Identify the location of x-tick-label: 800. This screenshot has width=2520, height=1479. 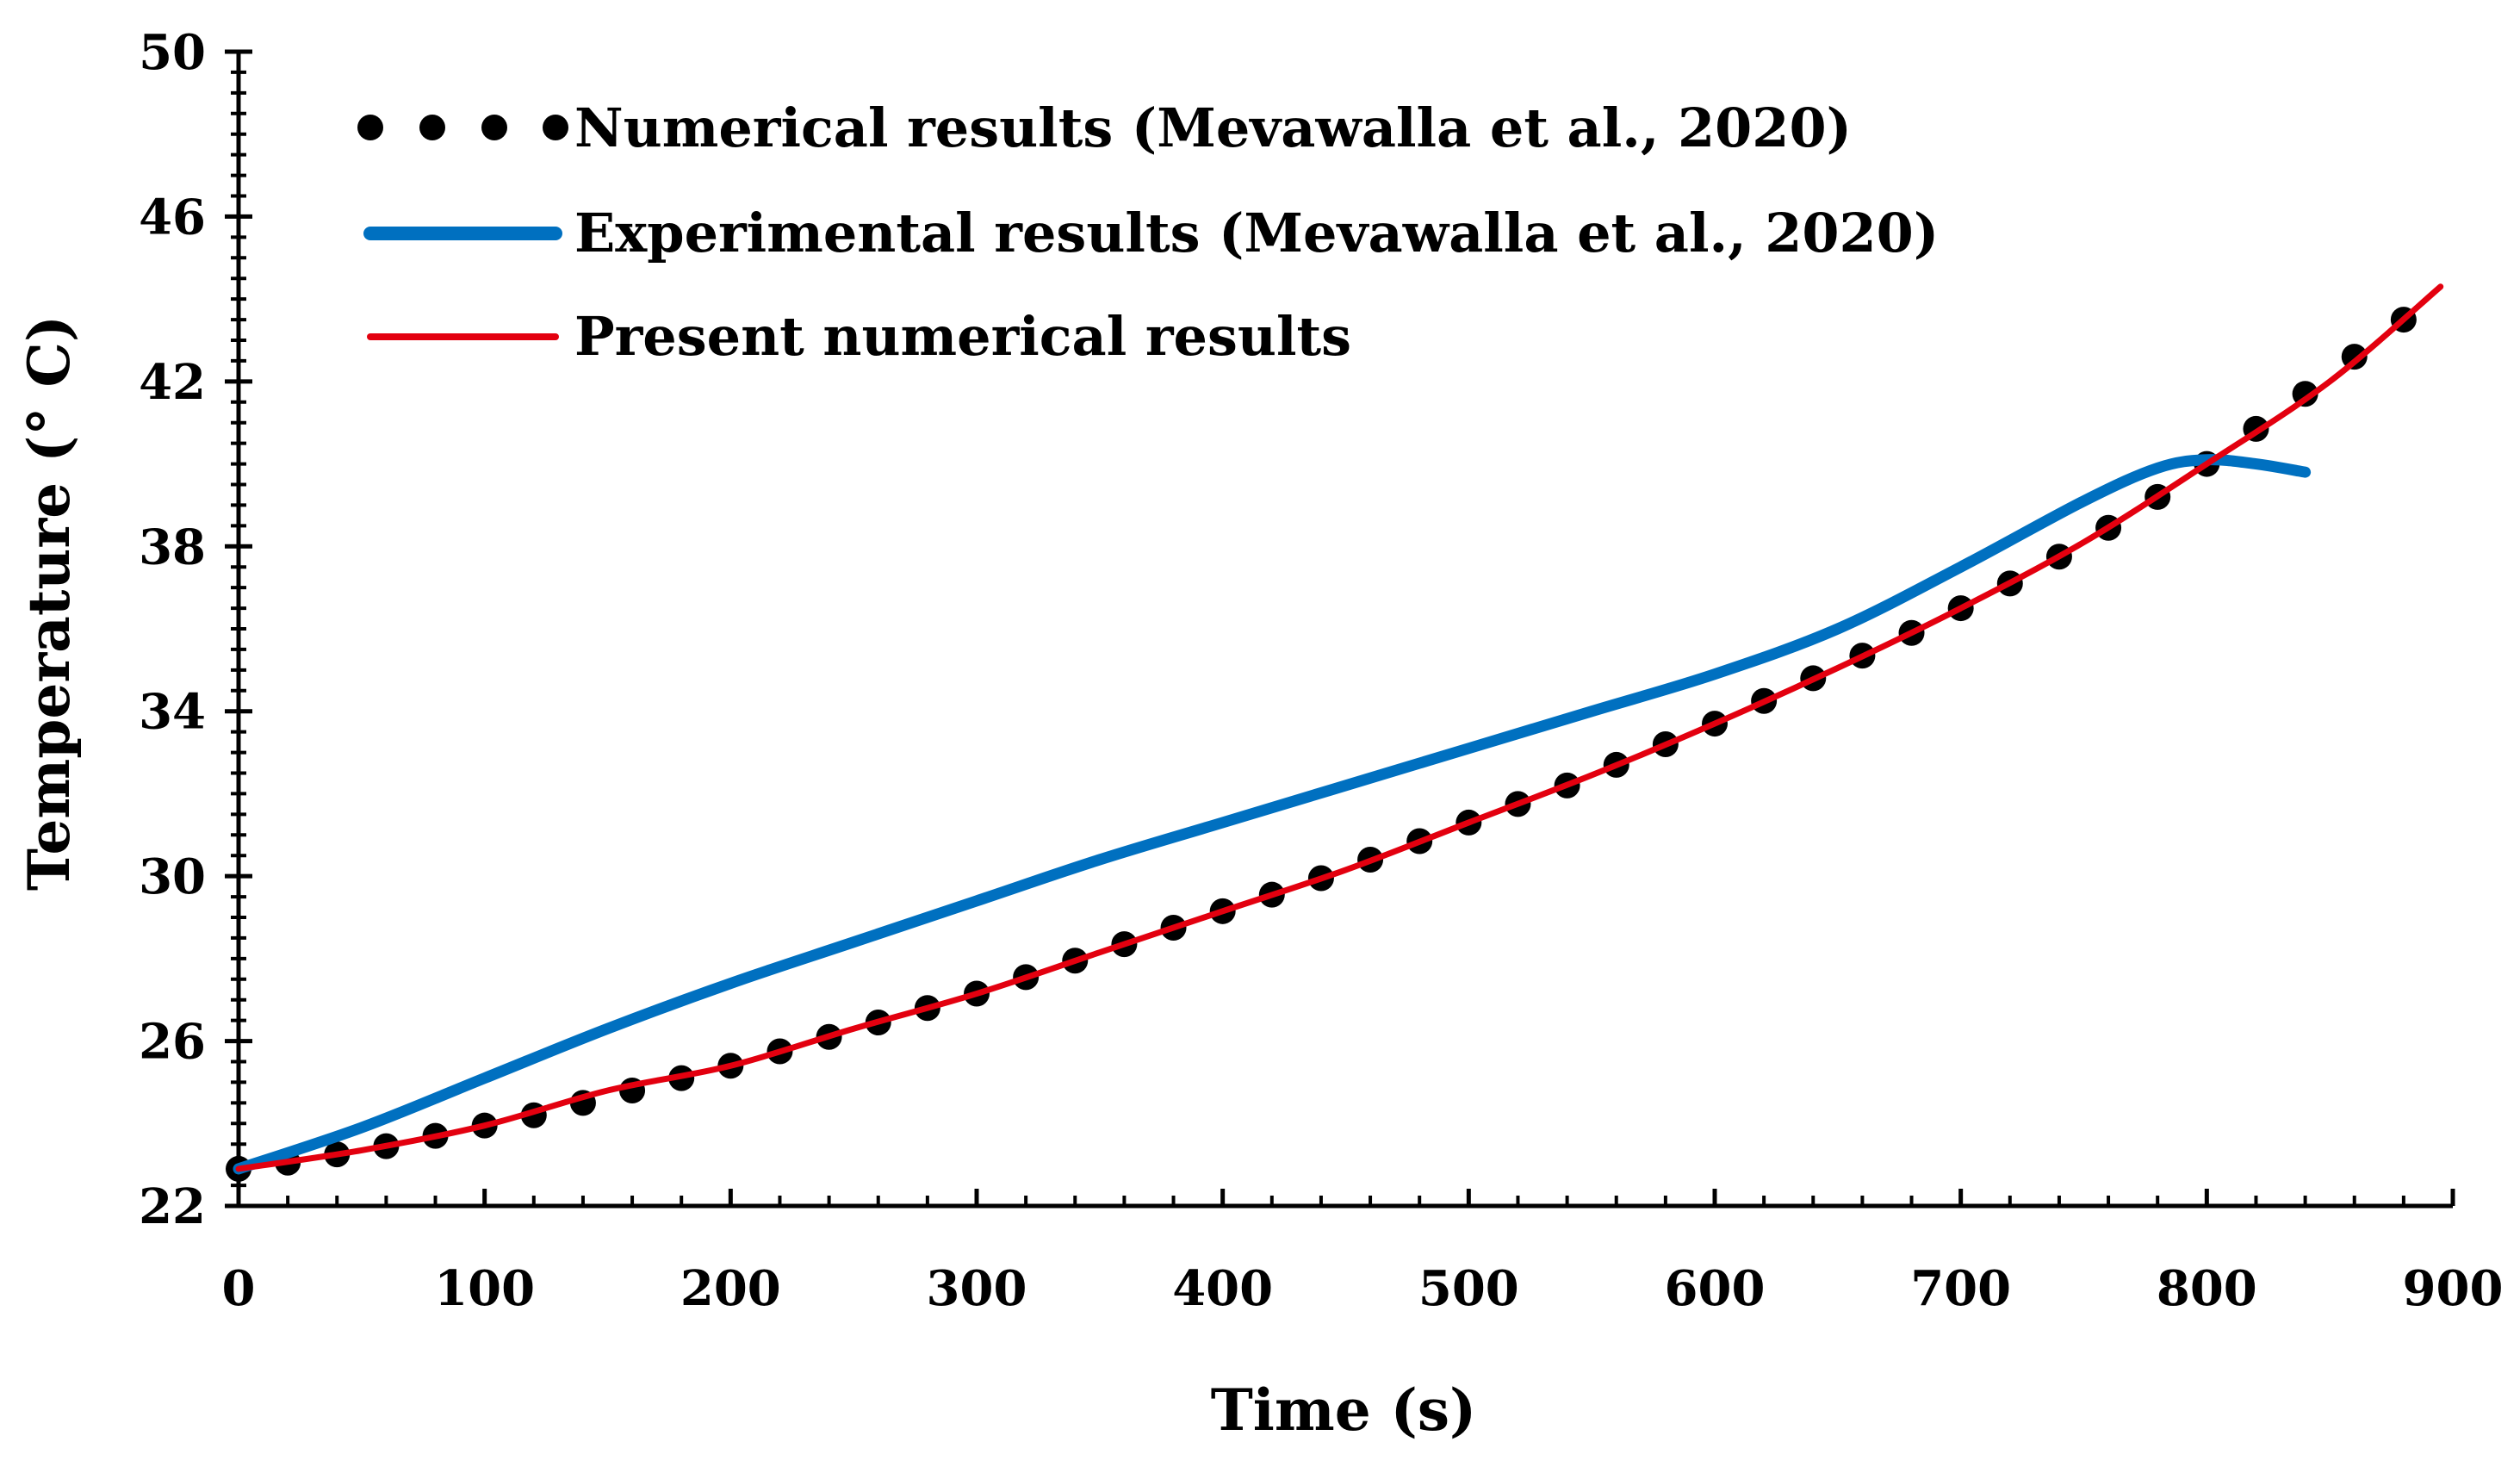
(2207, 1288).